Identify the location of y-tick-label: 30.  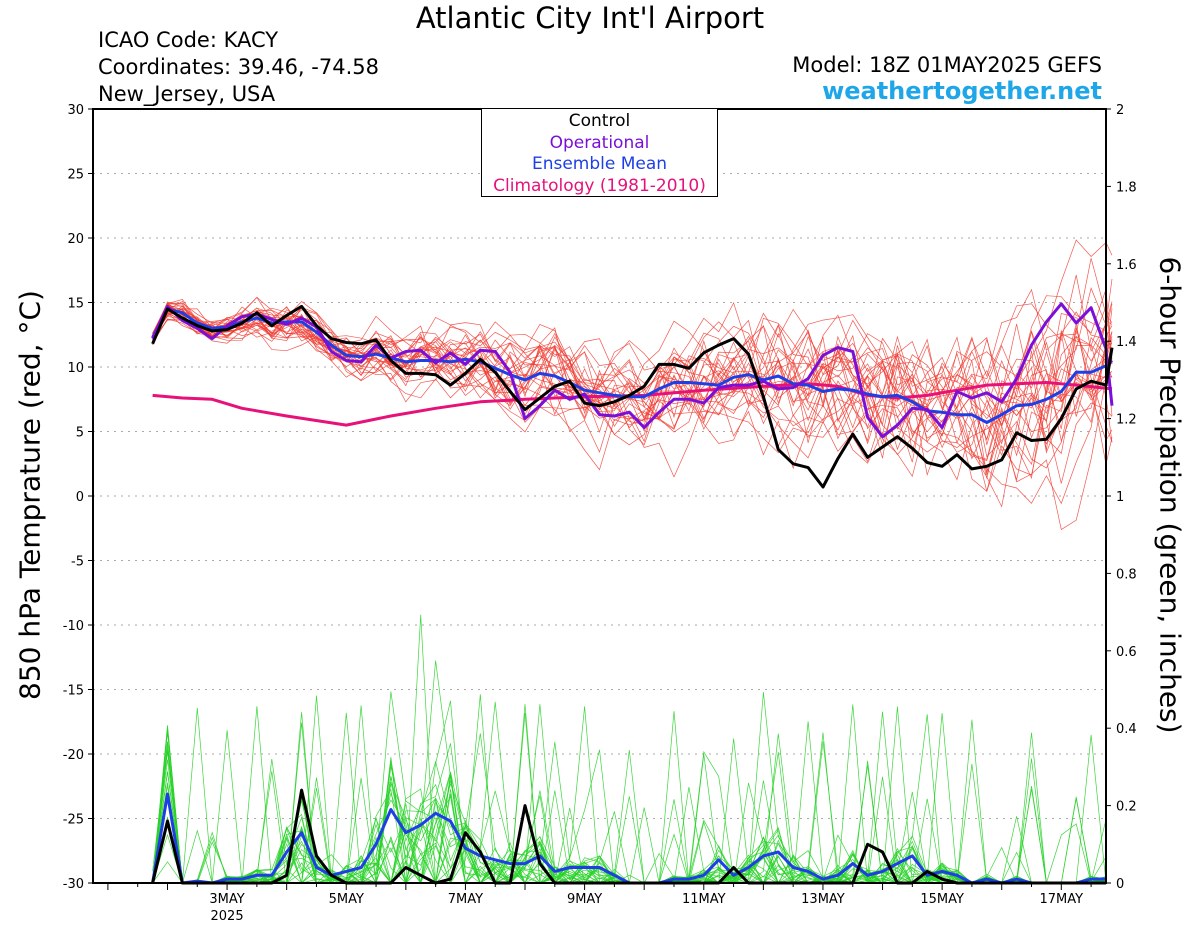
(75, 110).